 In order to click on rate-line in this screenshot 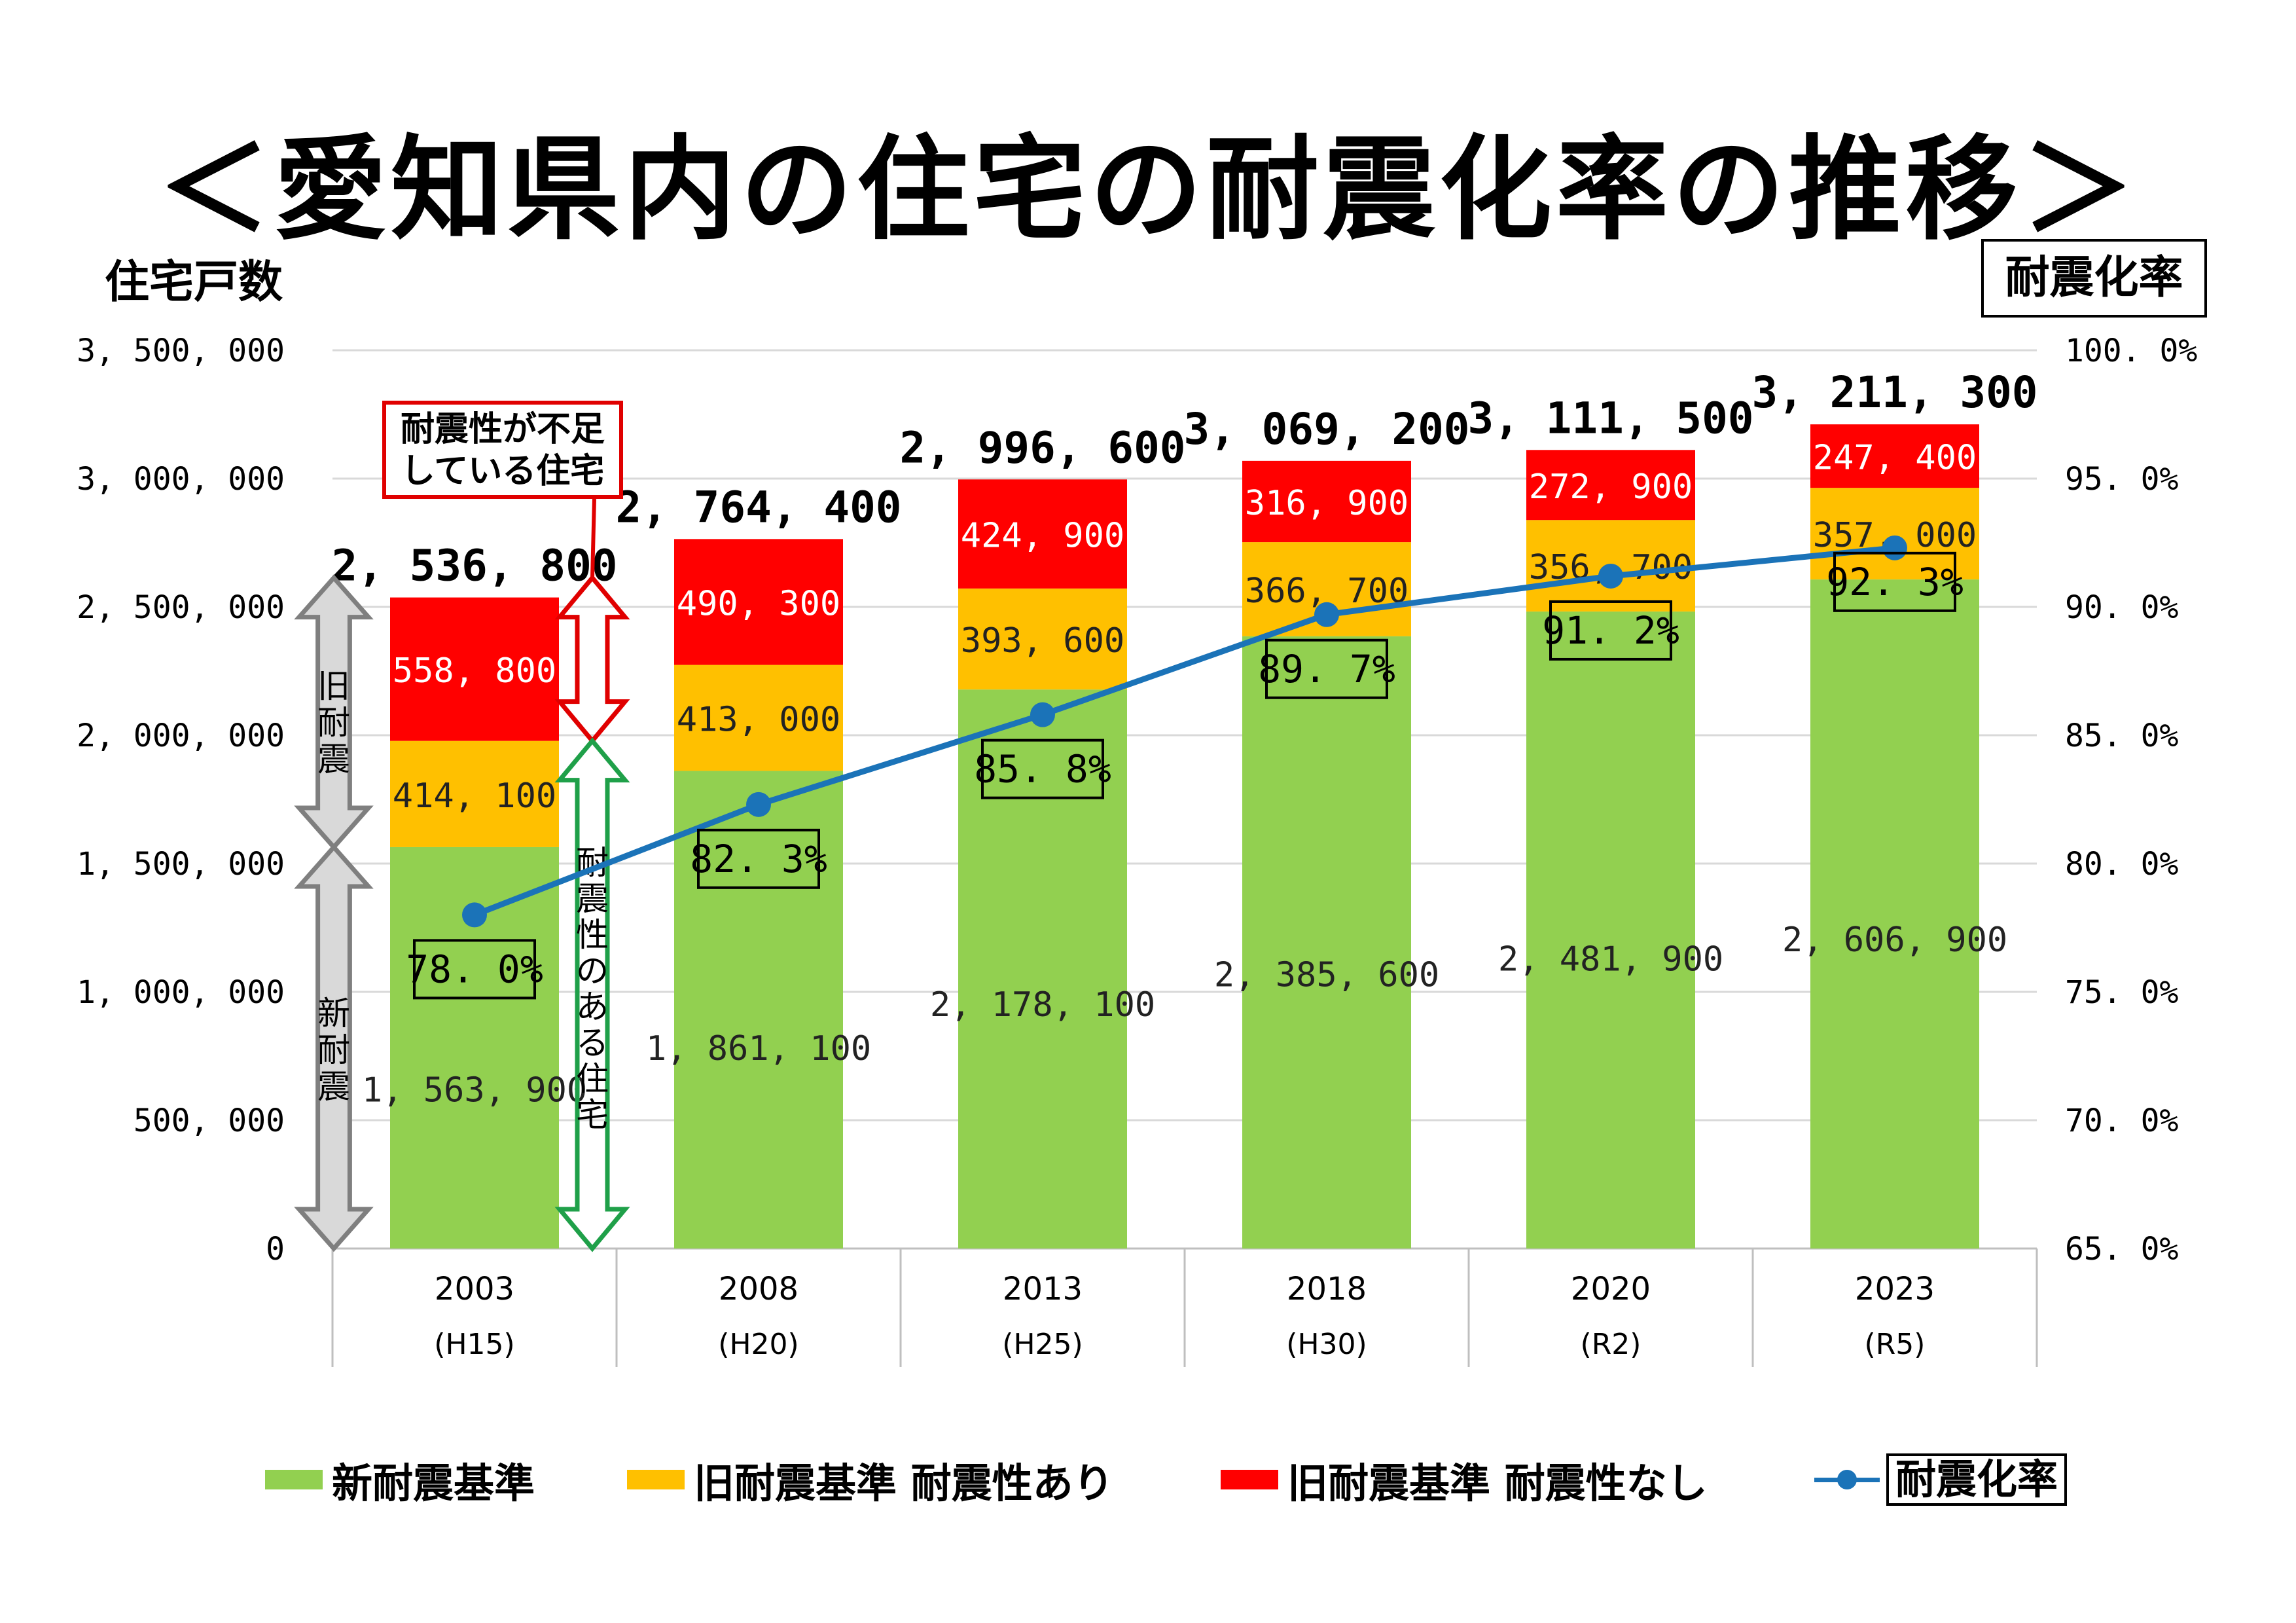, I will do `click(1184, 731)`.